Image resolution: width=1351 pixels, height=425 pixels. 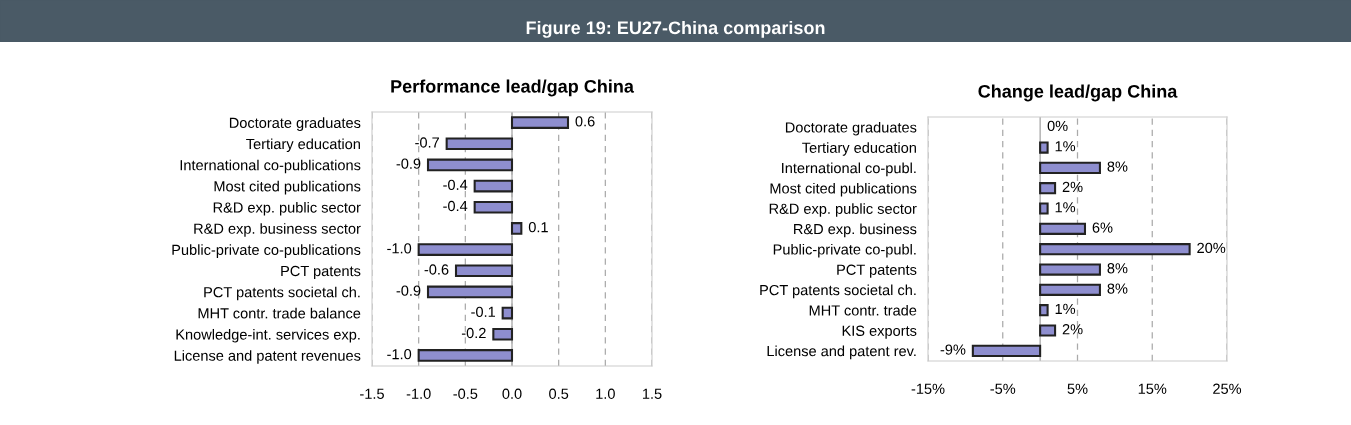 What do you see at coordinates (1102, 227) in the screenshot?
I see `data-label: 6%` at bounding box center [1102, 227].